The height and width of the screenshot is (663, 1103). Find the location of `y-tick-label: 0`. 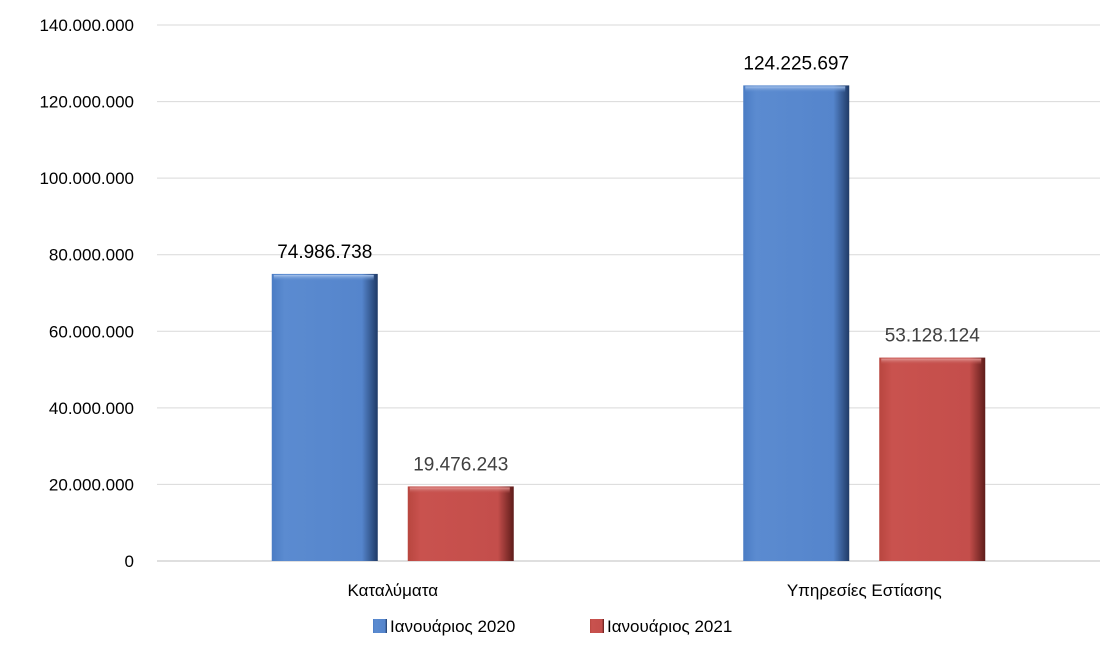

y-tick-label: 0 is located at coordinates (129, 561).